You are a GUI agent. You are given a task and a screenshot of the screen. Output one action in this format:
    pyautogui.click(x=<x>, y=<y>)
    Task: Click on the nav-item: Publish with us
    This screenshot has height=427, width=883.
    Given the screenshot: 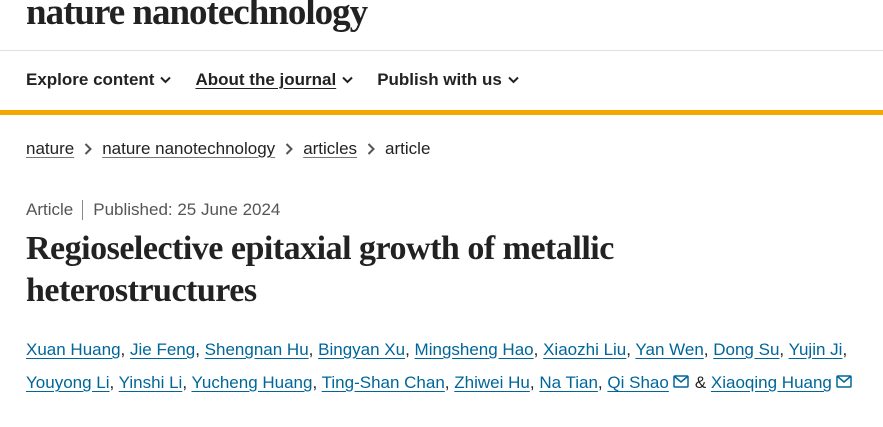 What is the action you would take?
    pyautogui.click(x=448, y=80)
    